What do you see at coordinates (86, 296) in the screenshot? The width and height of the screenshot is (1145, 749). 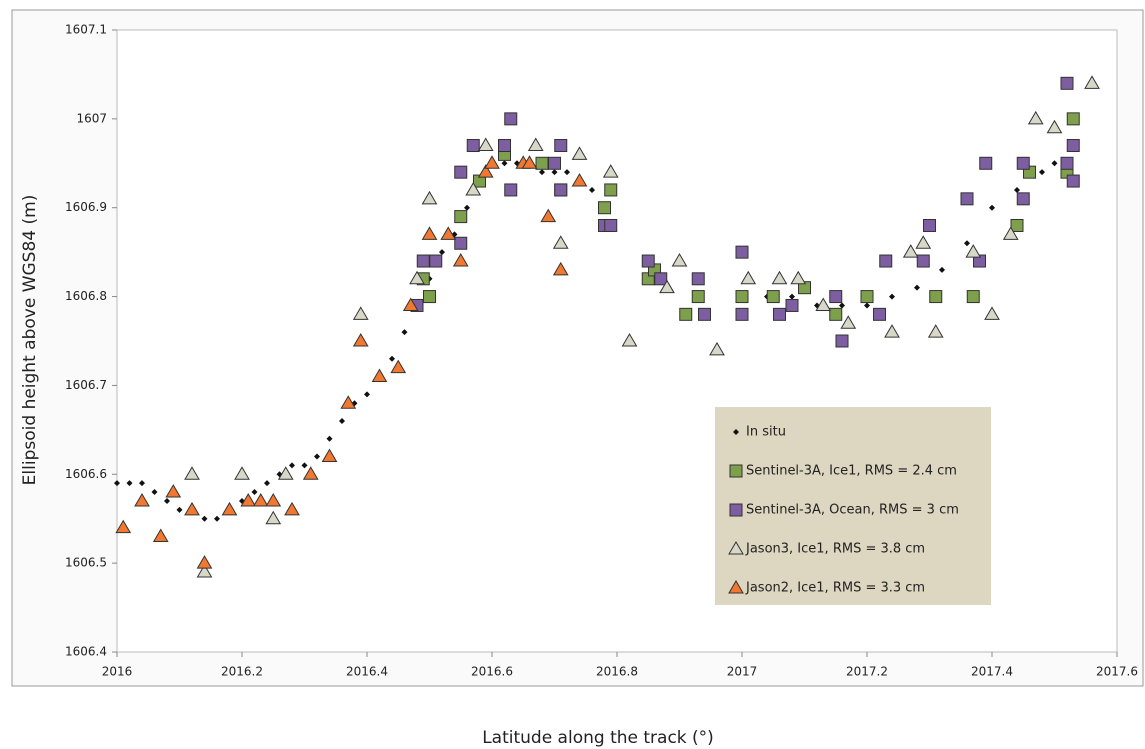 I see `y-tick-label: 1606.8` at bounding box center [86, 296].